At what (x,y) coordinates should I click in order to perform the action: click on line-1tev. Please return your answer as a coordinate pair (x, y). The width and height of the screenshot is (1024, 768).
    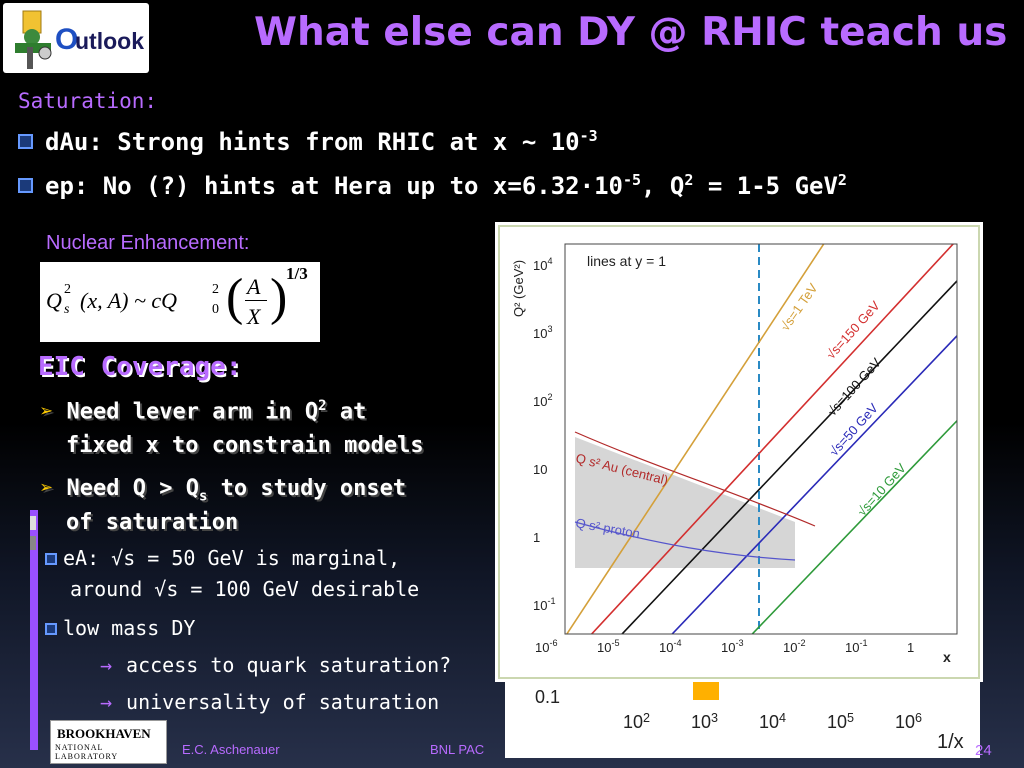
    Looking at the image, I should click on (695, 439).